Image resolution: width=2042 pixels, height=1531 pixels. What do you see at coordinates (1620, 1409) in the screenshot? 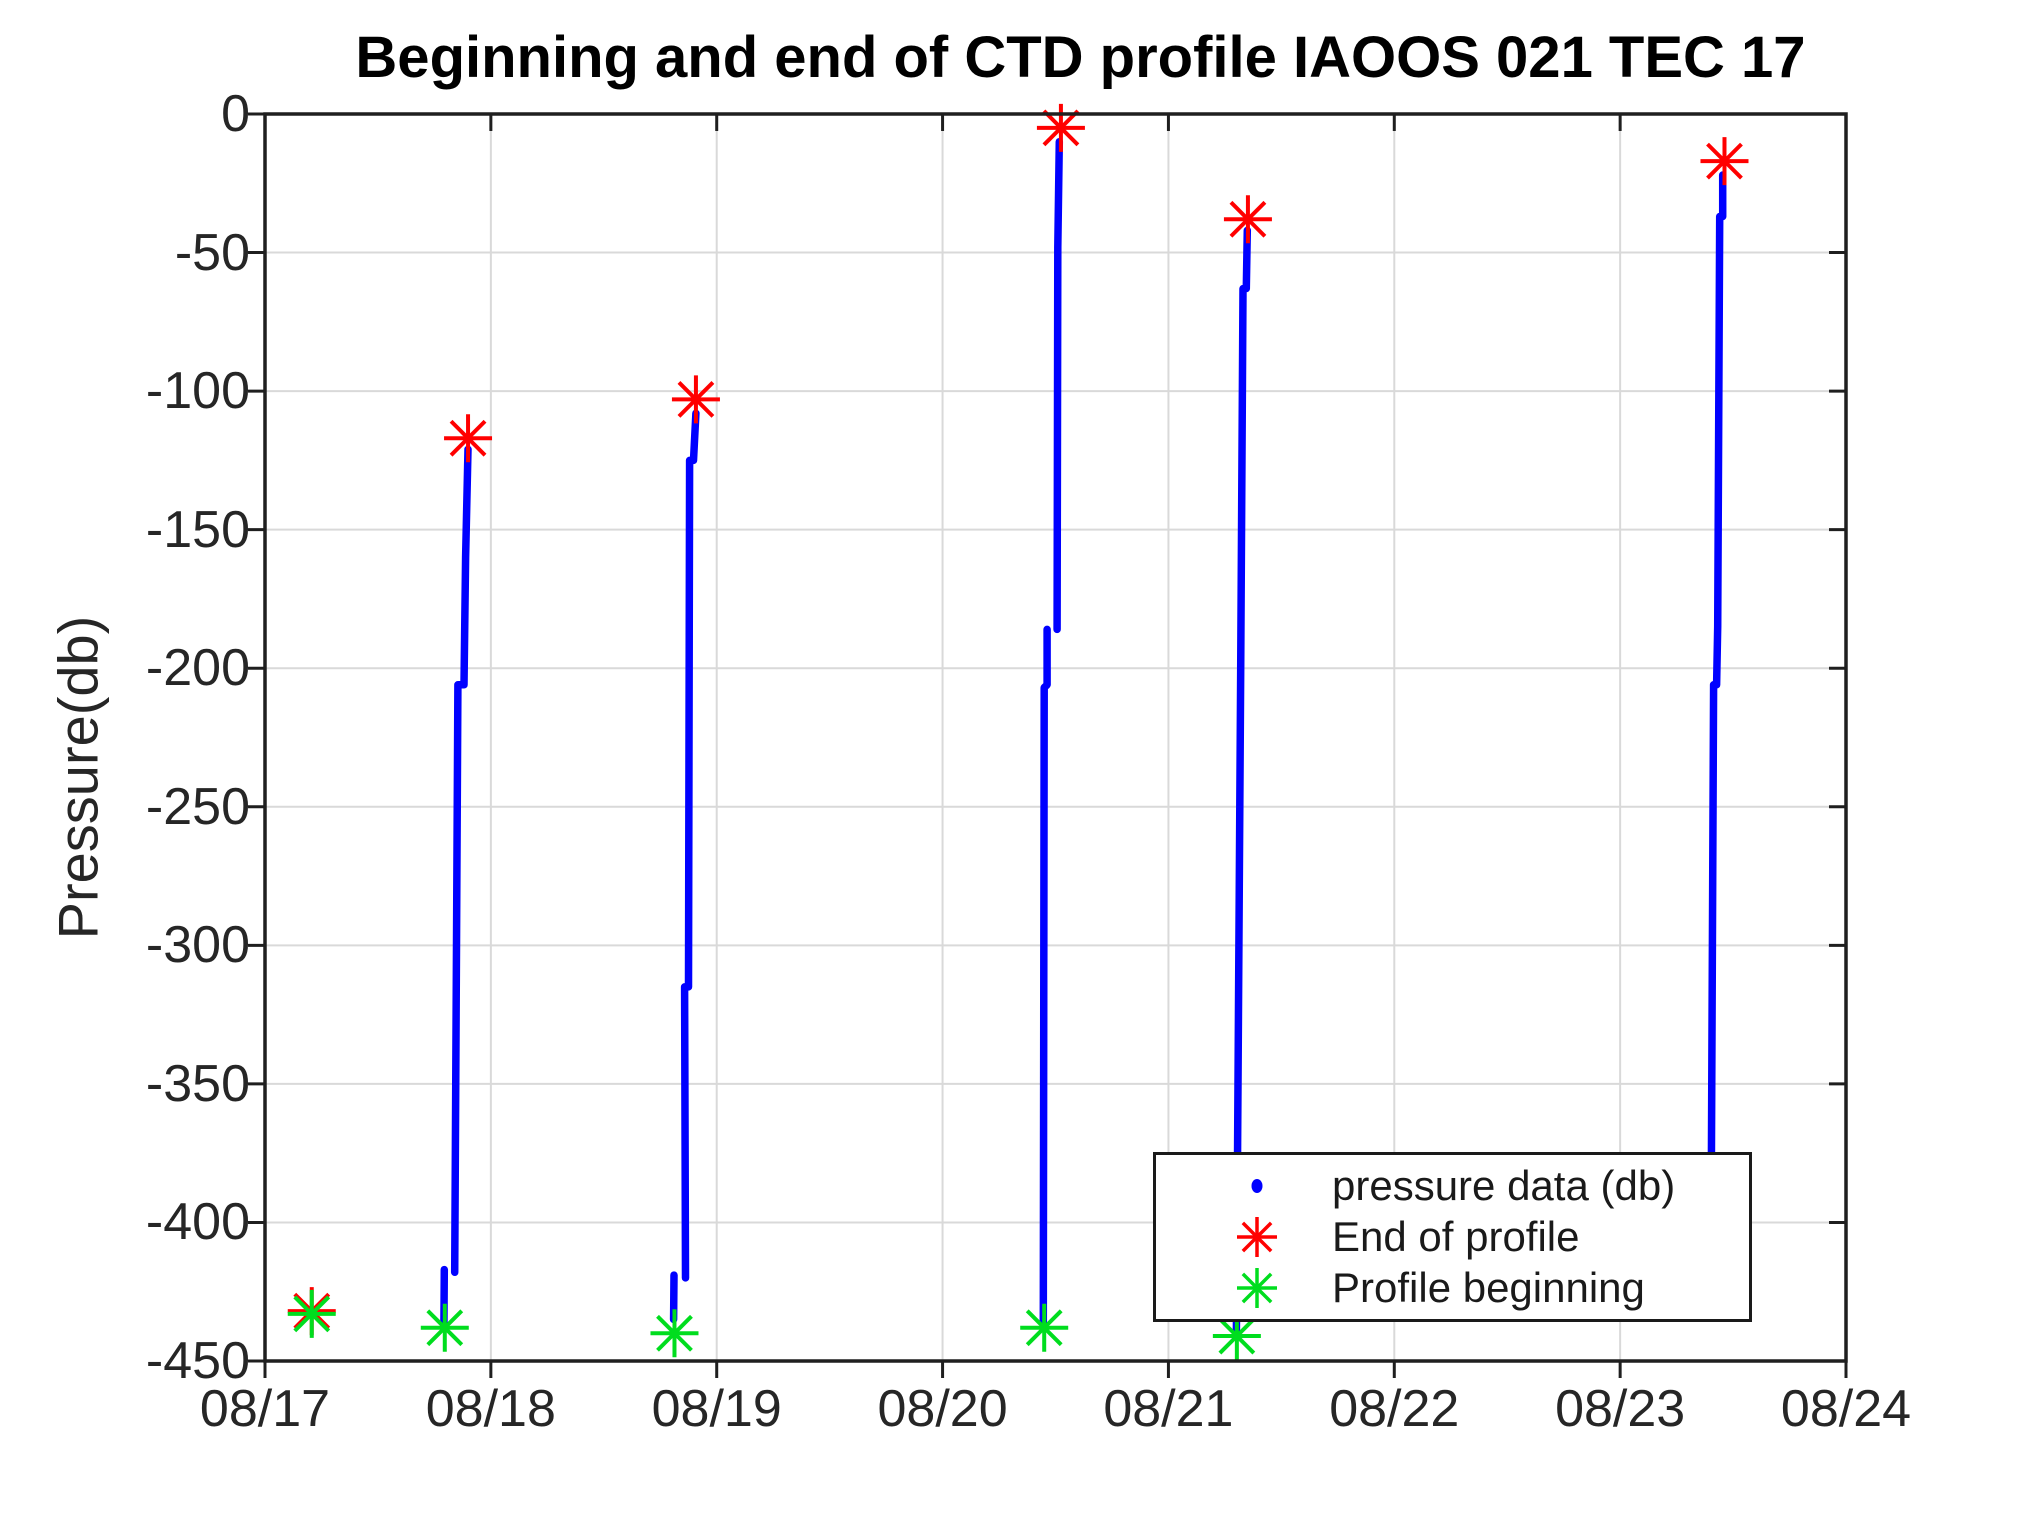
I see `x-tick-label: 08/23` at bounding box center [1620, 1409].